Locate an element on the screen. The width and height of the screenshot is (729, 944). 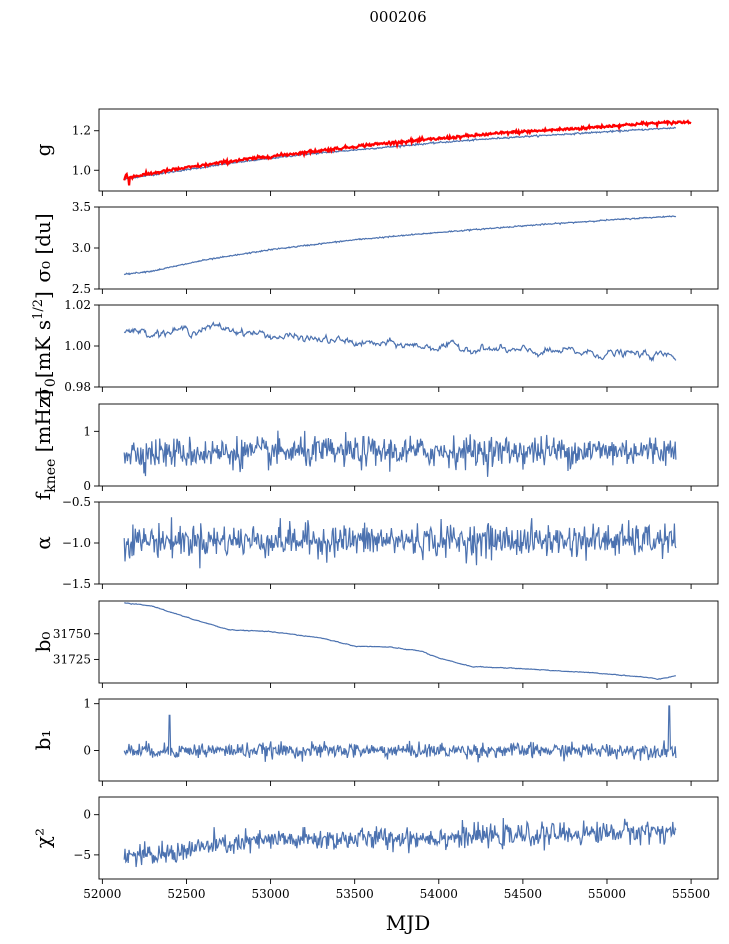
x-tick-label: 55000 is located at coordinates (607, 894).